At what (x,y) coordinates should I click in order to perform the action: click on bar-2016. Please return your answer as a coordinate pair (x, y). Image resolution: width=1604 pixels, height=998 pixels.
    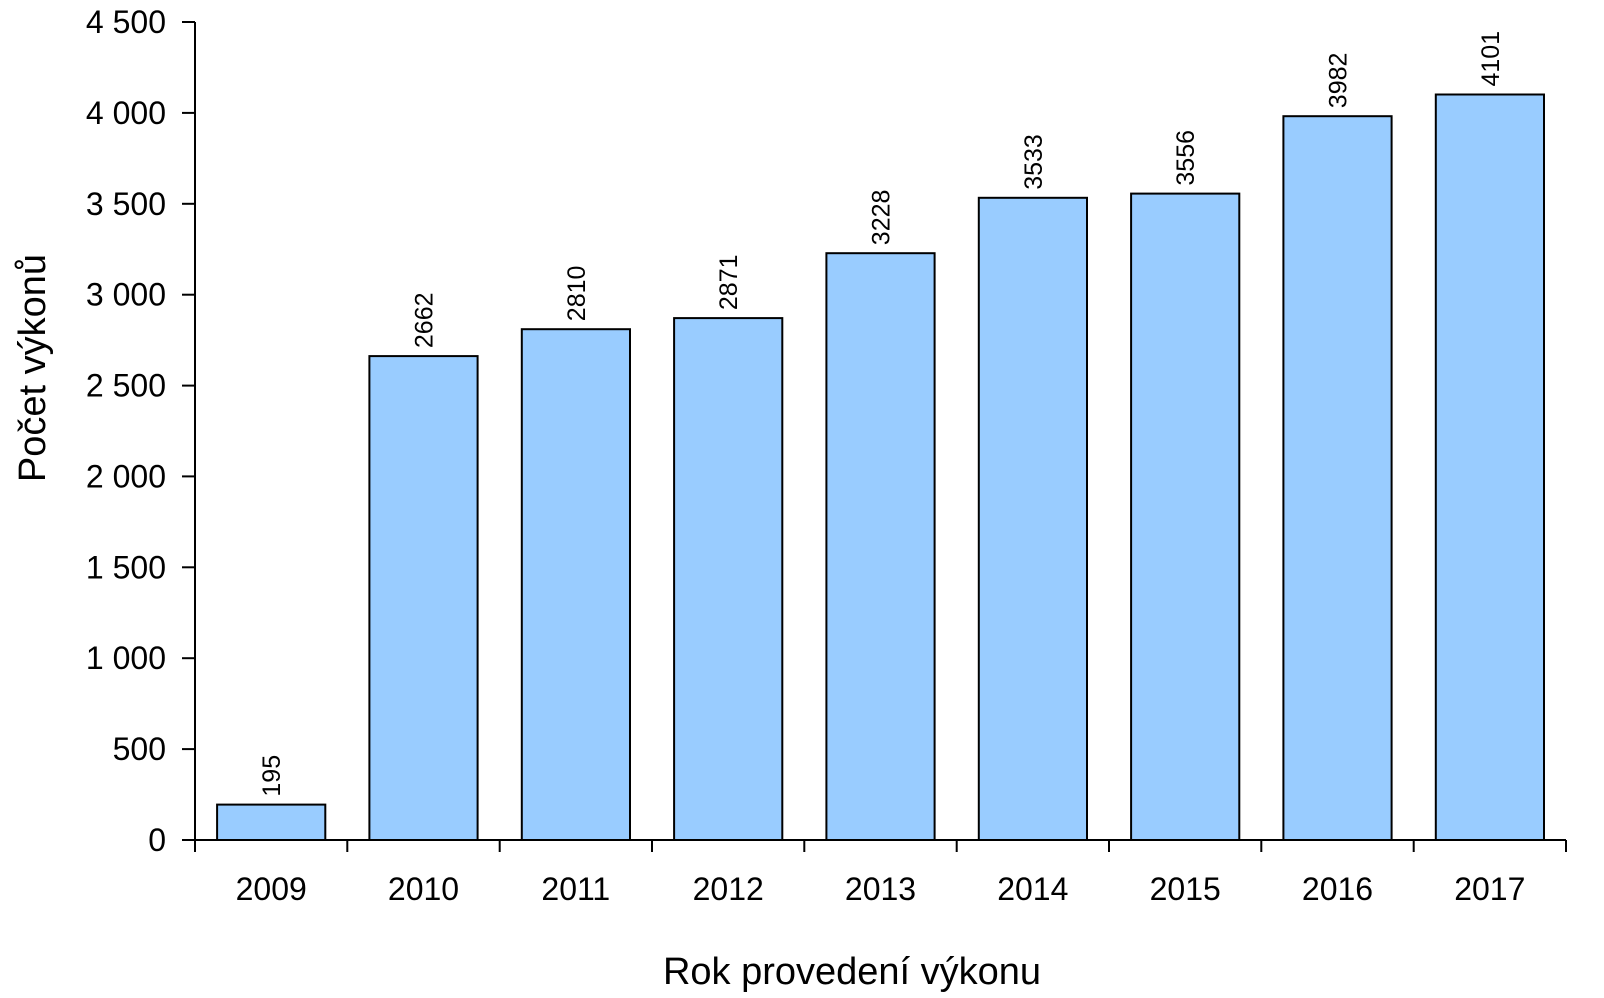
    Looking at the image, I should click on (1337, 478).